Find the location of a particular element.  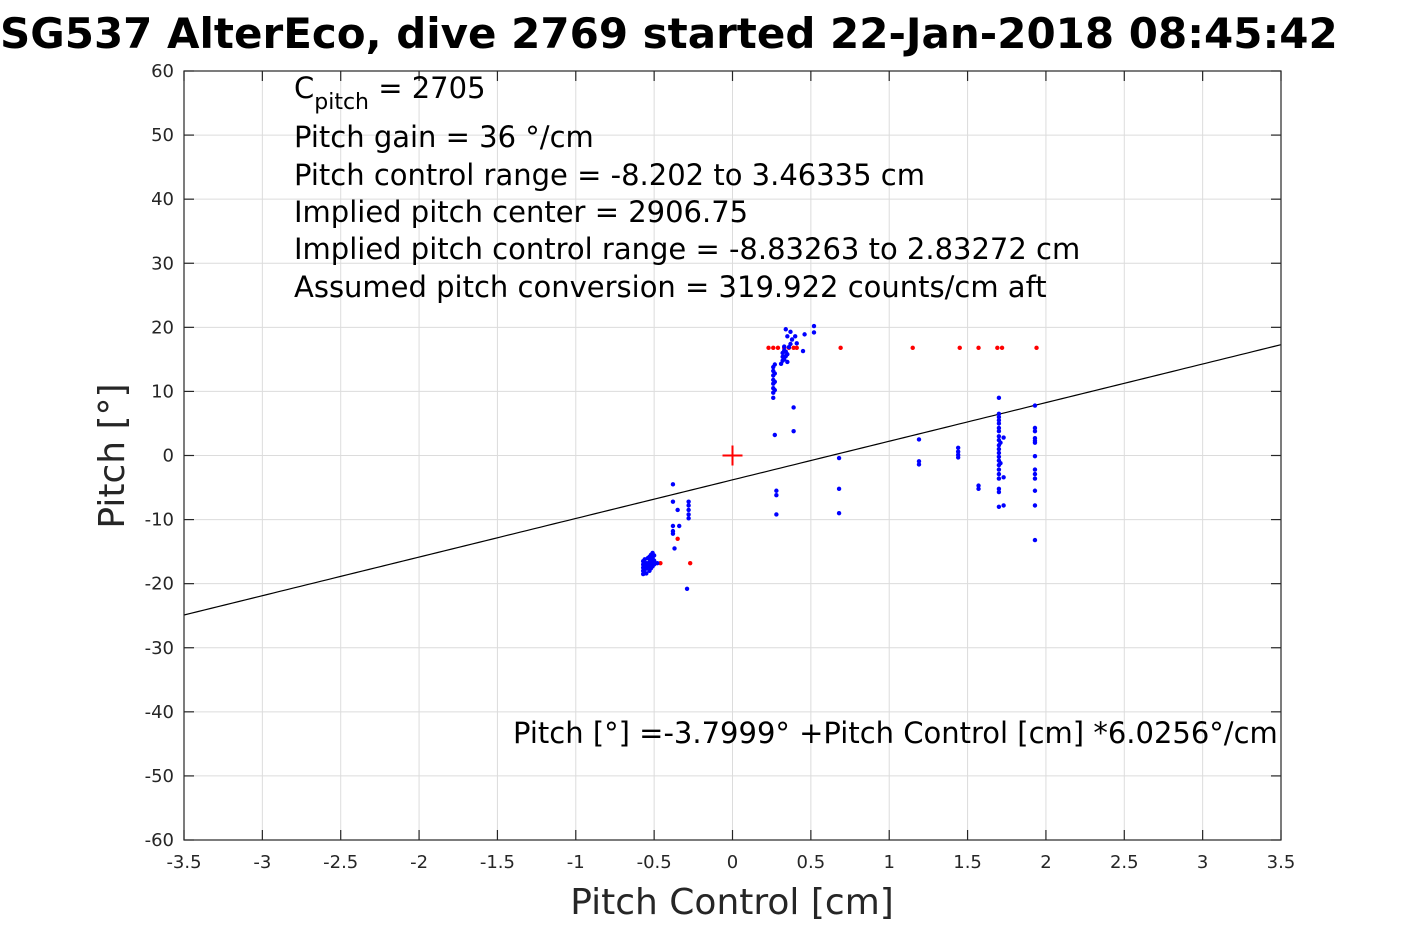

x-tick-label: 2.5 is located at coordinates (1124, 862).